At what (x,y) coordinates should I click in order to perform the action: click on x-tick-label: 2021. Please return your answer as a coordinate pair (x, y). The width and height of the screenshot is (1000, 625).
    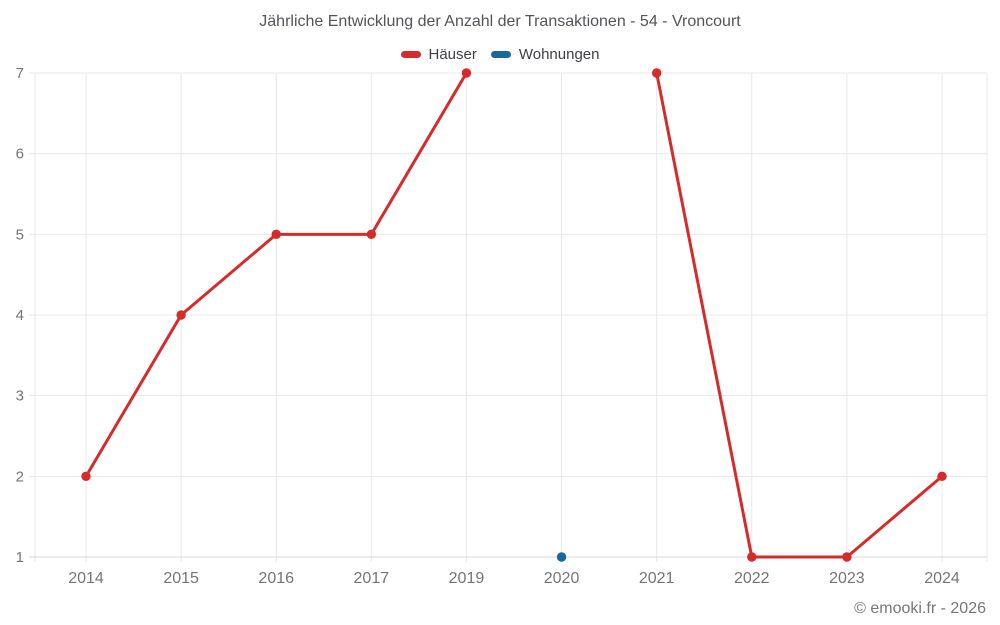
    Looking at the image, I should click on (657, 578).